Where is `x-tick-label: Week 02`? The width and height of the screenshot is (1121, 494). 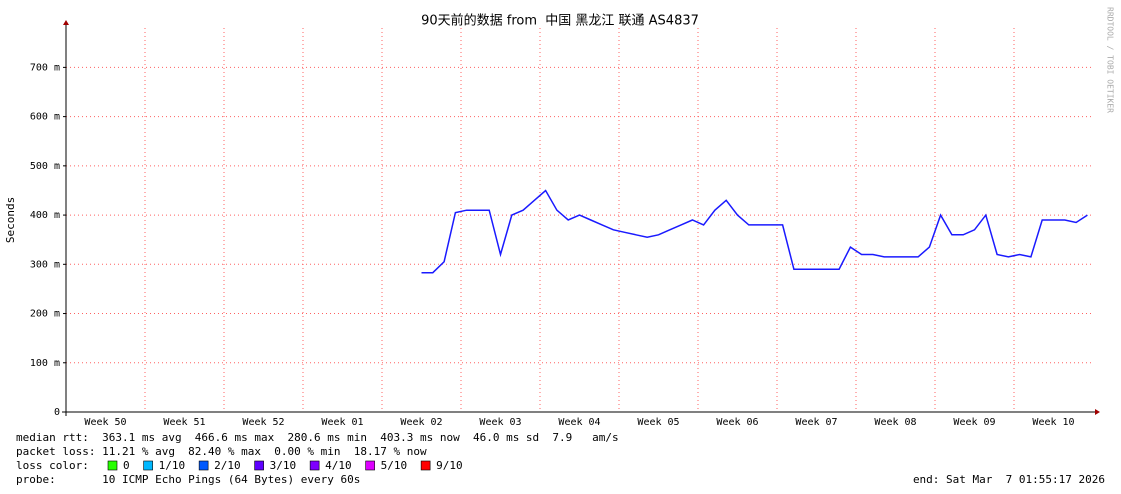 x-tick-label: Week 02 is located at coordinates (421, 422).